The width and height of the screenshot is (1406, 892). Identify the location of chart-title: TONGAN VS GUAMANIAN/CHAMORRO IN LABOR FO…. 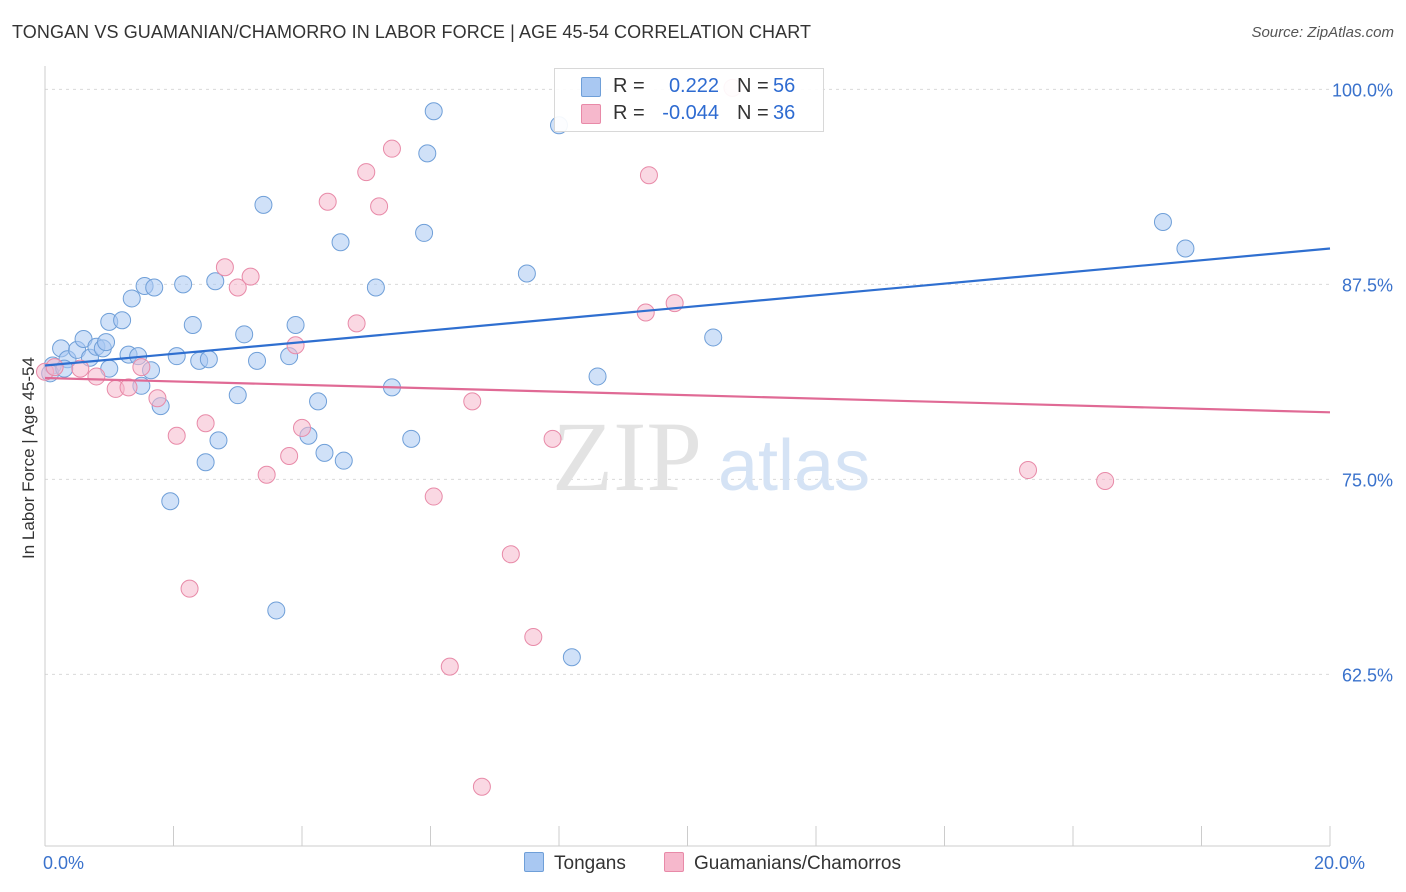
(412, 32).